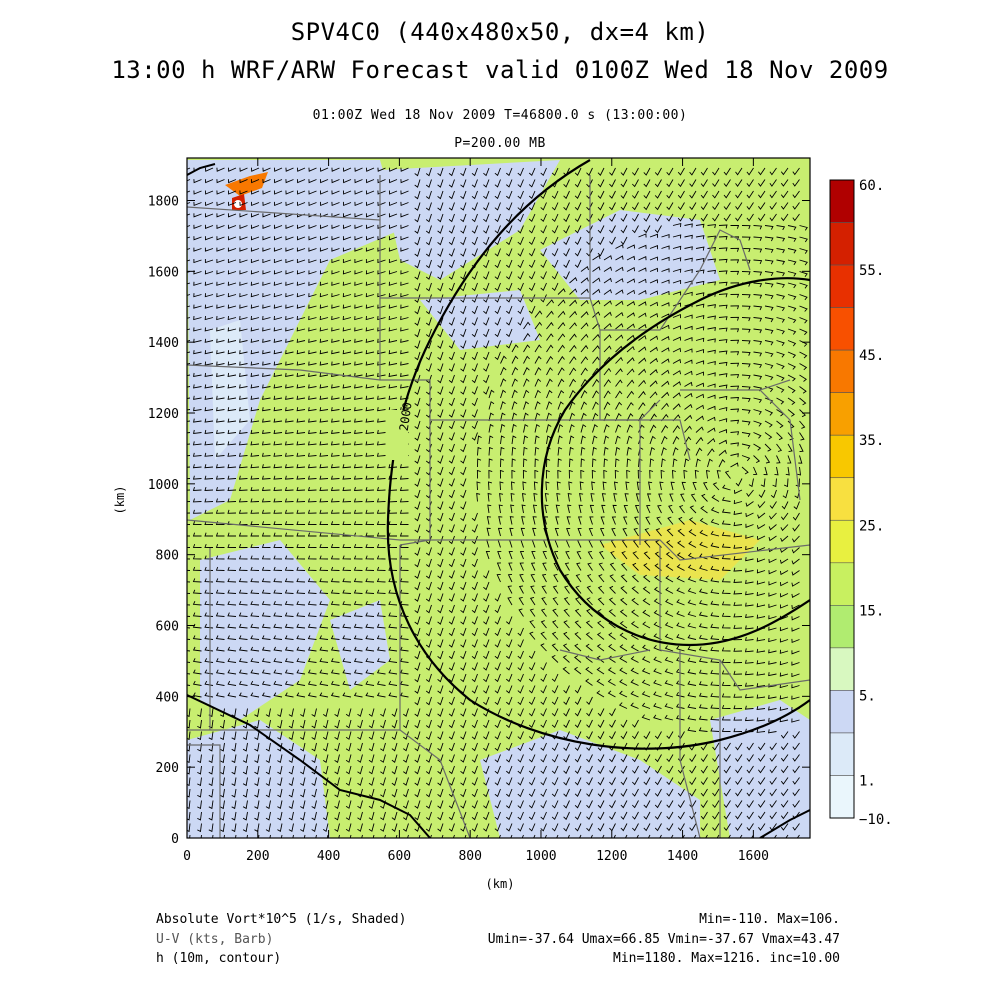 The height and width of the screenshot is (1000, 1000). I want to click on colorbar-label: 25., so click(871, 526).